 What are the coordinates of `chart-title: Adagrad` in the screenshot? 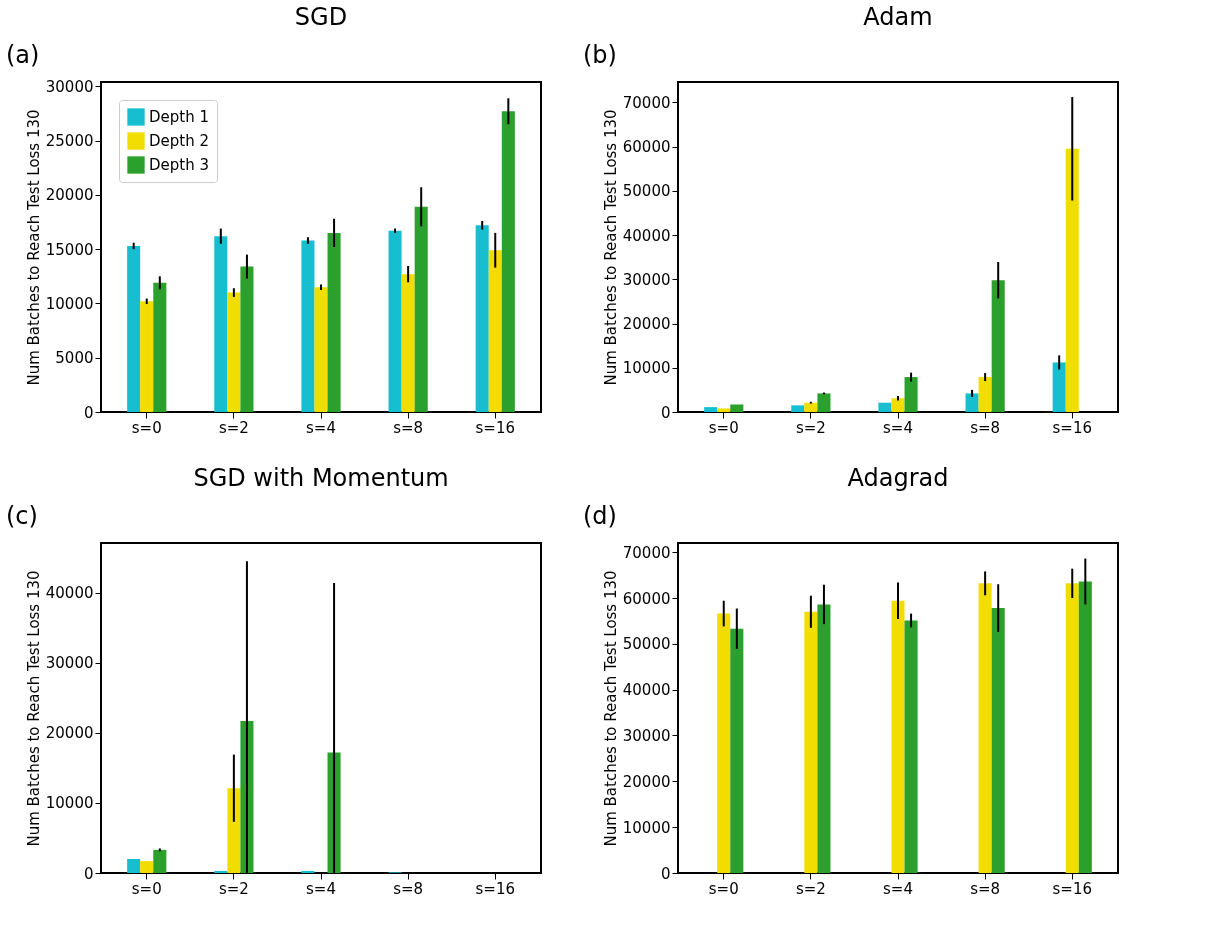 It's located at (898, 478).